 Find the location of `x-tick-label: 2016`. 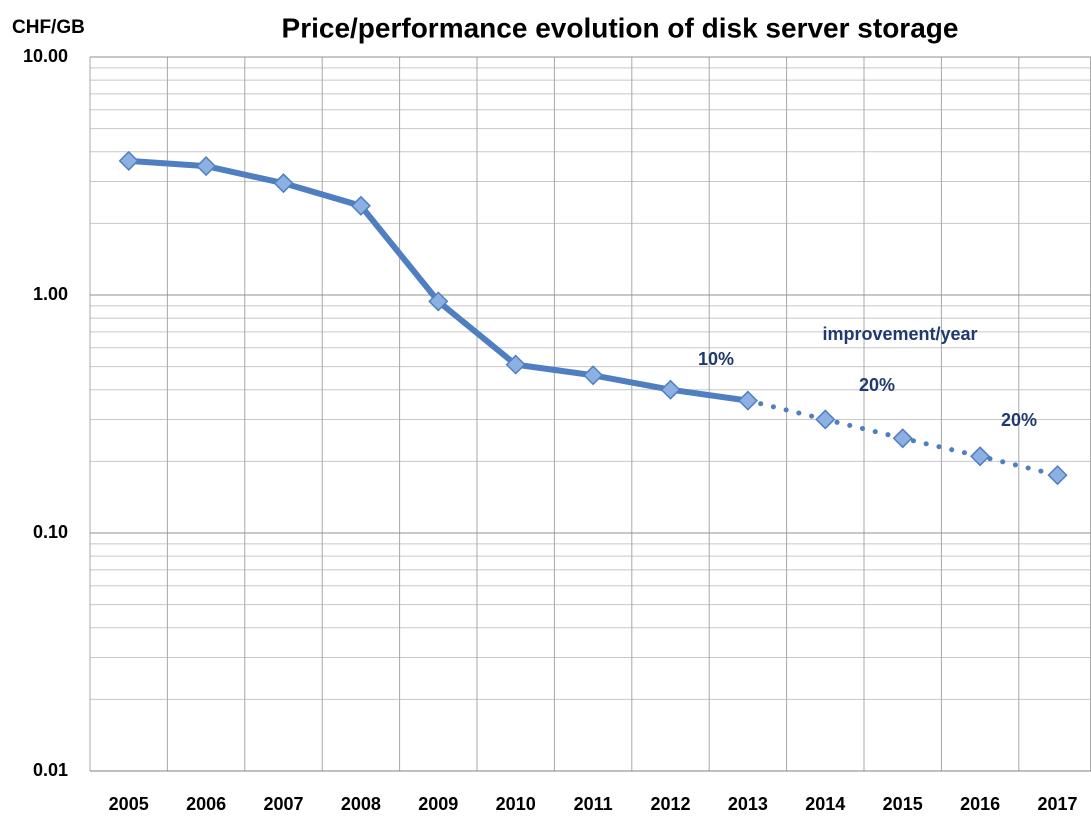

x-tick-label: 2016 is located at coordinates (980, 804).